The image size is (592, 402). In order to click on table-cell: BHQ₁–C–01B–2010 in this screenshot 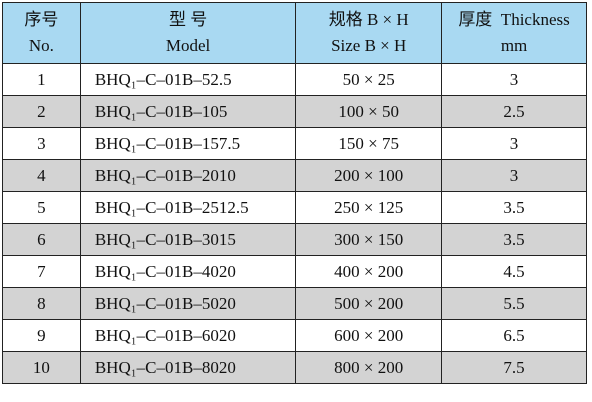, I will do `click(188, 175)`.